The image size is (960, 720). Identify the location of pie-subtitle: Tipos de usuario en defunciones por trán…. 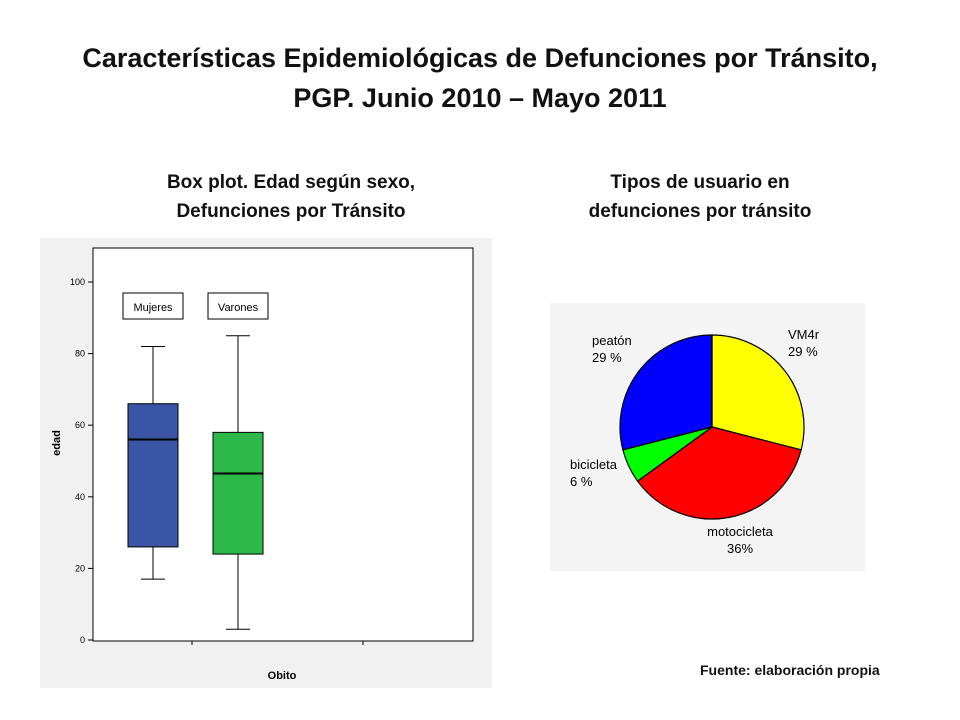
(700, 197).